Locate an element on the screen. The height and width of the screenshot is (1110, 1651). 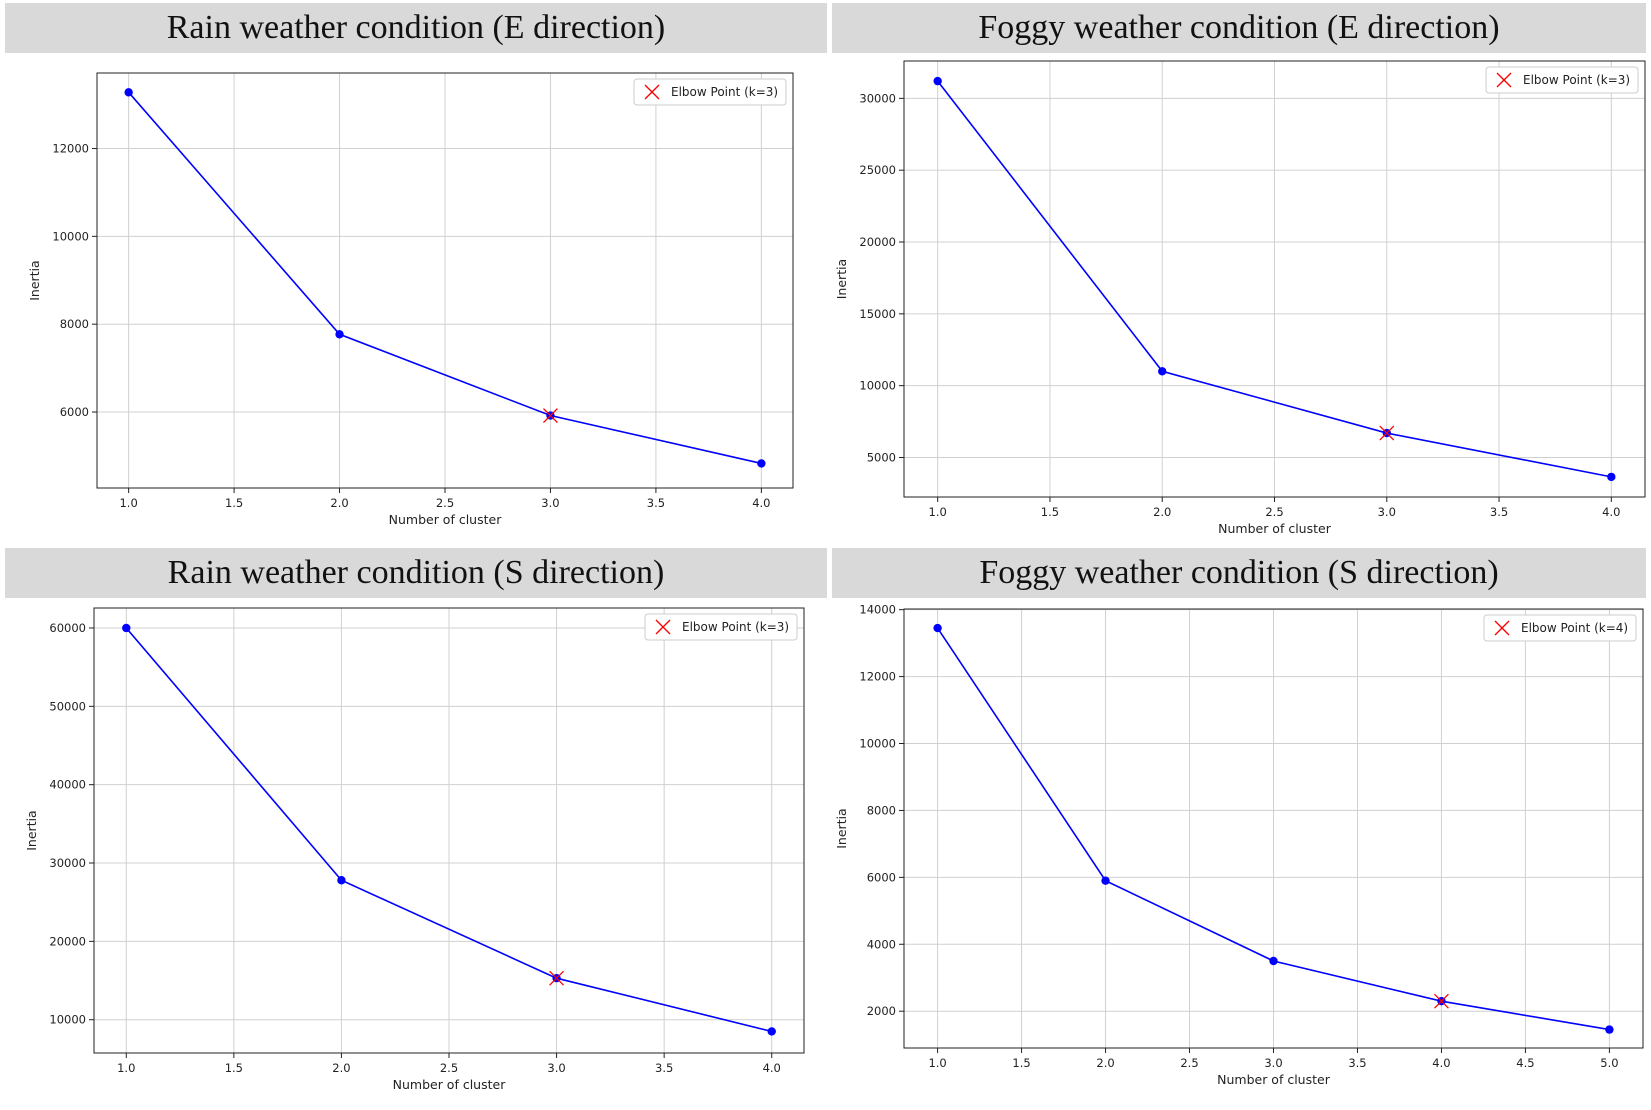
panel-title-rain-s: Rain weather condition (S direction) is located at coordinates (416, 573).